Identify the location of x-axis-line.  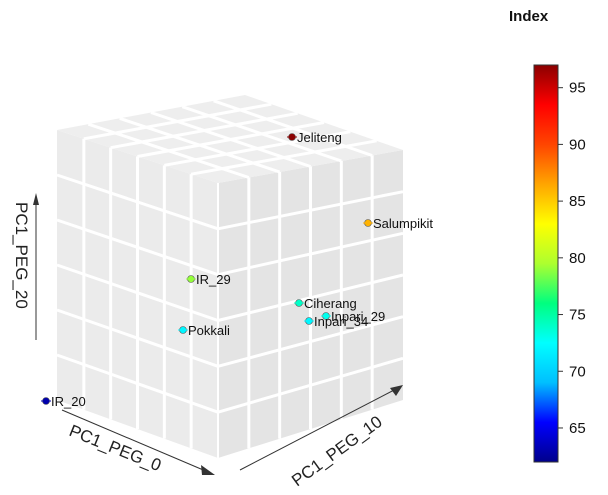
(135, 441).